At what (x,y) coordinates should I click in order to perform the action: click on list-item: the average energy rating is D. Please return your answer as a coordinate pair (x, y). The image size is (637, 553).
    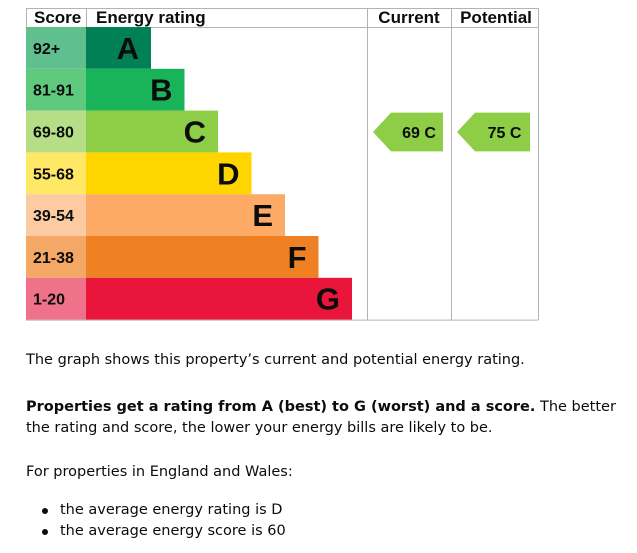
    Looking at the image, I should click on (326, 510).